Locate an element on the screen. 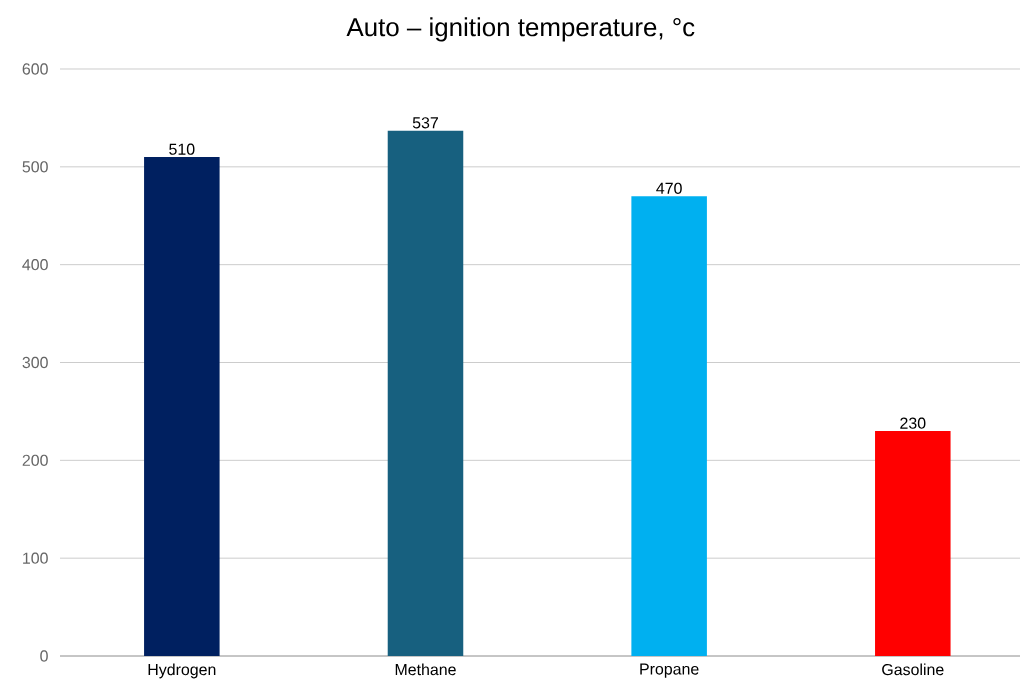 This screenshot has height=689, width=1022. data-label: 537 is located at coordinates (425, 123).